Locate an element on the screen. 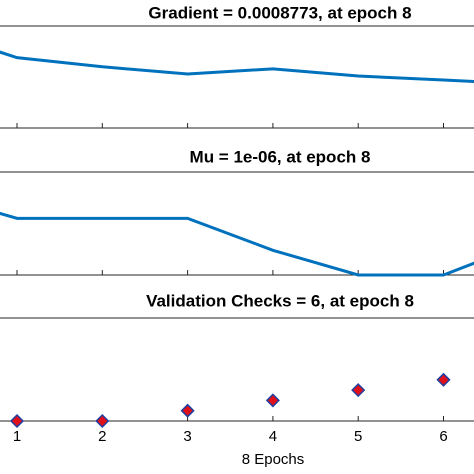 The width and height of the screenshot is (474, 474). x-tick-label: 1 is located at coordinates (17, 436).